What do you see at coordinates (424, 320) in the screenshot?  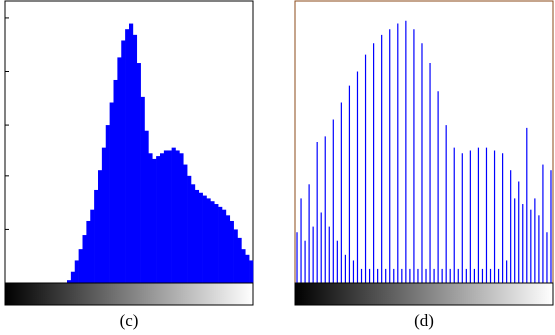 I see `caption: (d)` at bounding box center [424, 320].